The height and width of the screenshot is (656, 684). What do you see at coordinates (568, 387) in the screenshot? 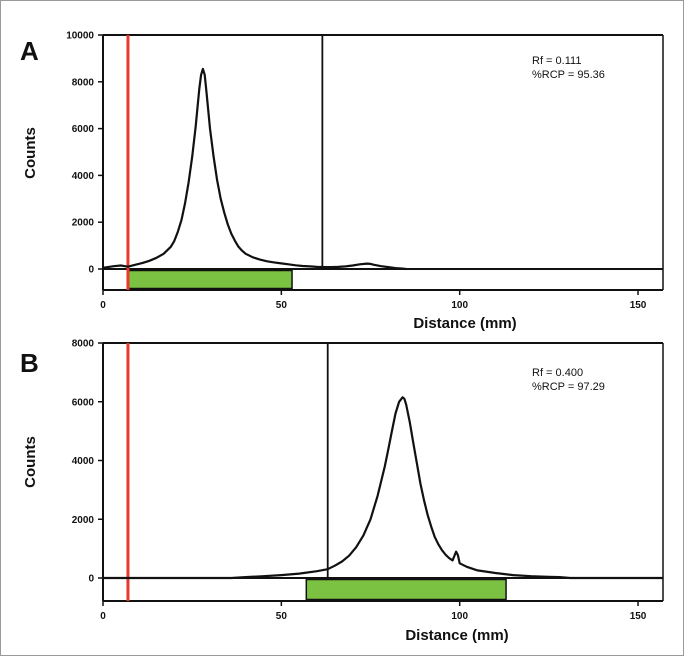
I see `annotation-rcp: %RCP = 97.29` at bounding box center [568, 387].